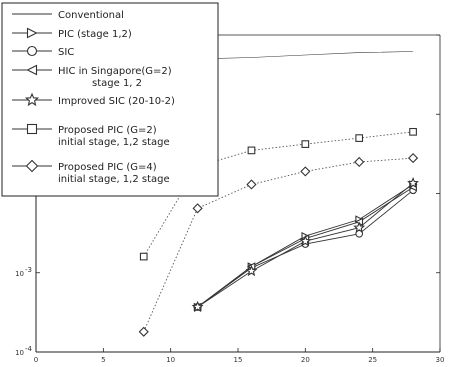  Describe the element at coordinates (66, 52) in the screenshot. I see `legend-label: SIC` at that location.